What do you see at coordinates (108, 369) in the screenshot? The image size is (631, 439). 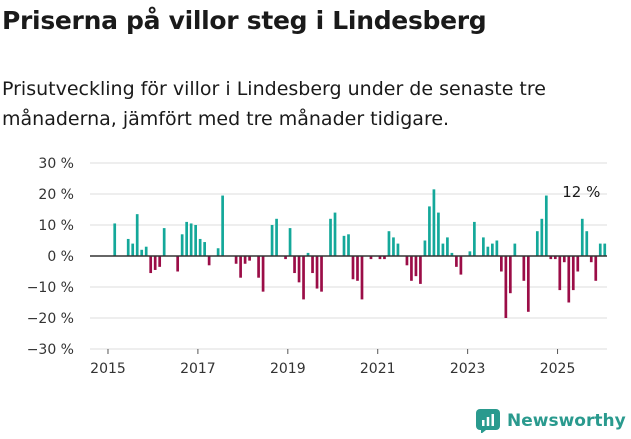 I see `x-tick-label: 2015` at bounding box center [108, 369].